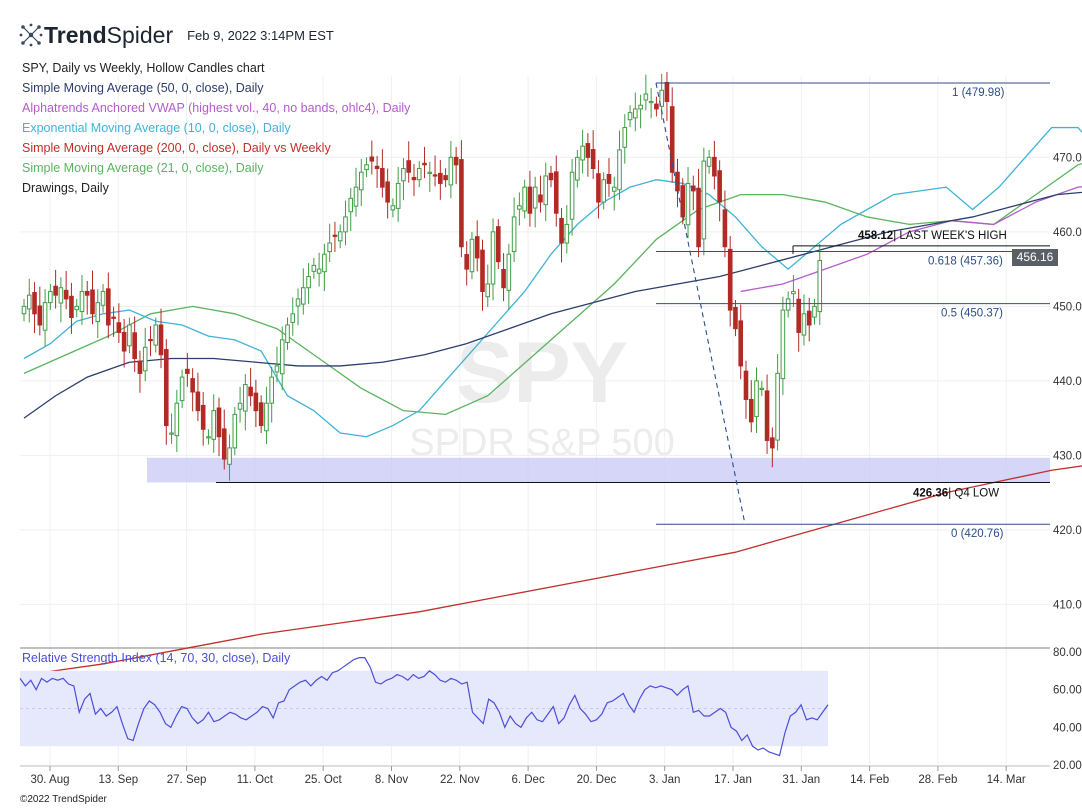  I want to click on time-tick-label: 11. Oct, so click(255, 780).